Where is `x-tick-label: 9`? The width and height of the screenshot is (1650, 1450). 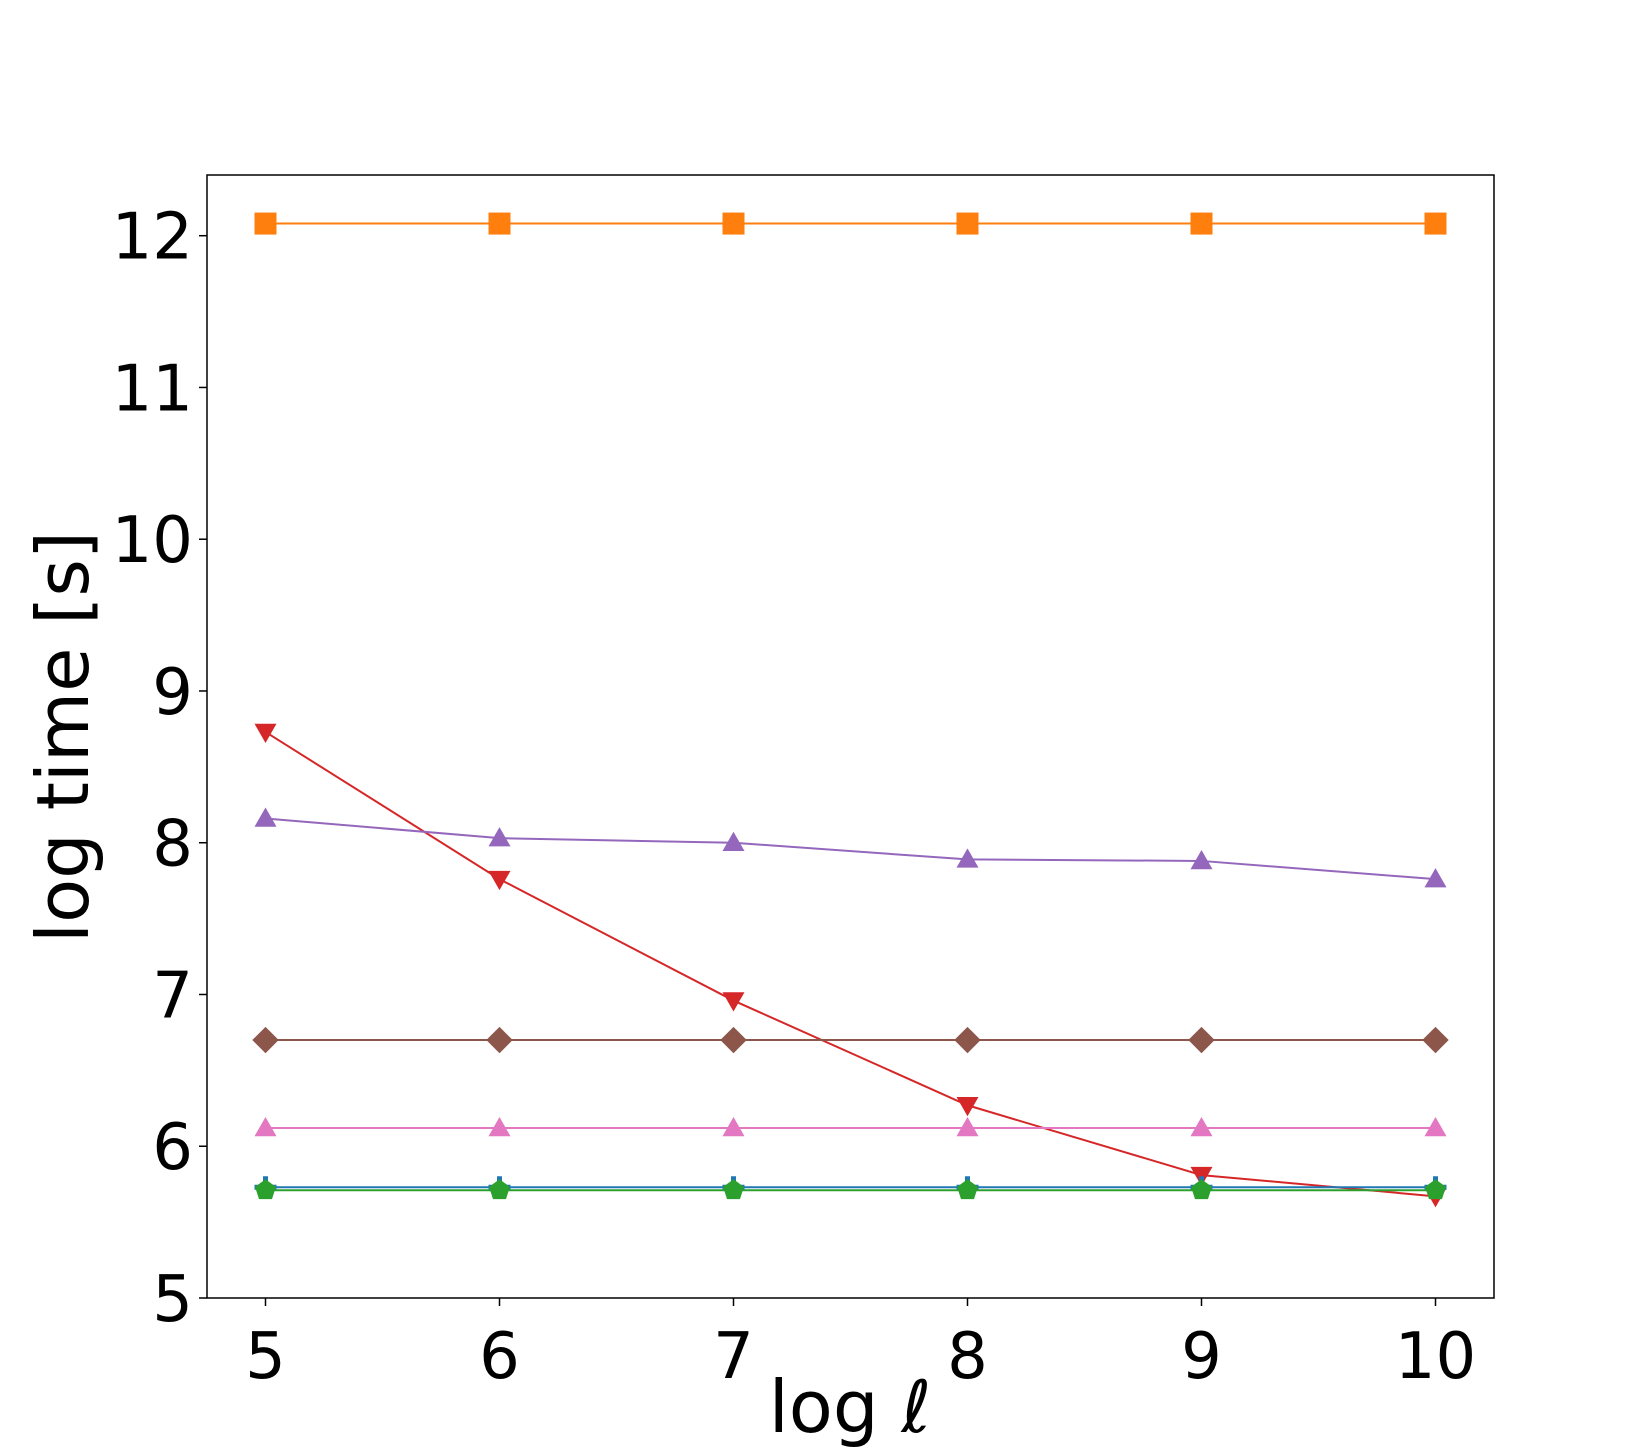 x-tick-label: 9 is located at coordinates (1201, 1357).